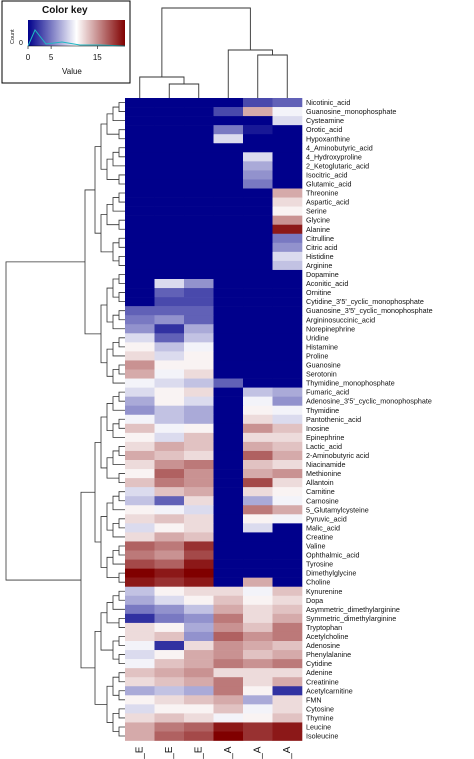  Describe the element at coordinates (330, 328) in the screenshot. I see `row-label: Norepinephrine` at that location.